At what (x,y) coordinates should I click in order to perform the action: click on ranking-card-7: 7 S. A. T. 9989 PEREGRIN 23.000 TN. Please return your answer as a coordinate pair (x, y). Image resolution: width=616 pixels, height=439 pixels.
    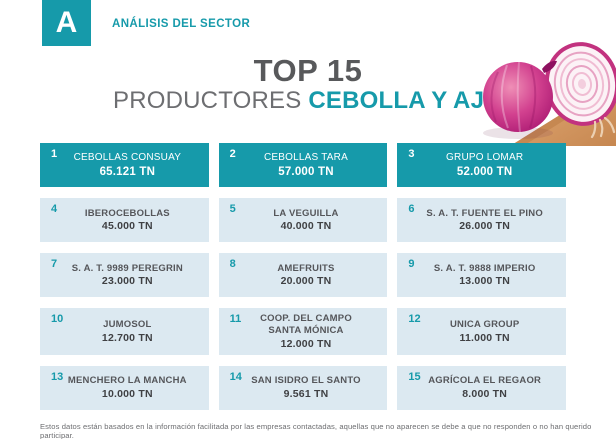
    Looking at the image, I should click on (124, 275).